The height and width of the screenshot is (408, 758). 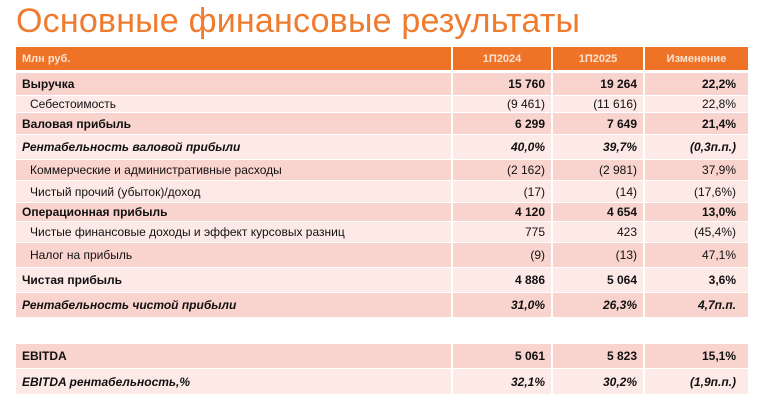 I want to click on table-row-gross-profit: Валовая прибыль 6 299 7 649 21,4%, so click(x=382, y=124).